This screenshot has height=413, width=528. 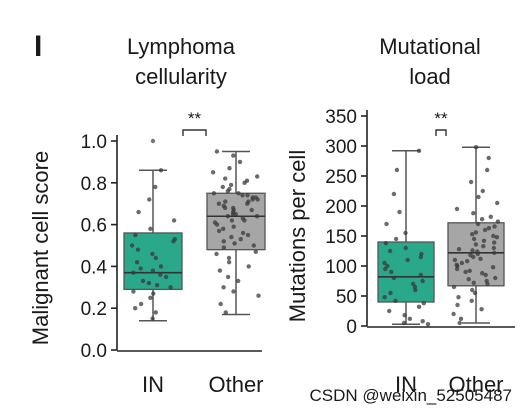 What do you see at coordinates (430, 46) in the screenshot?
I see `chart2-title-line1: Mutational` at bounding box center [430, 46].